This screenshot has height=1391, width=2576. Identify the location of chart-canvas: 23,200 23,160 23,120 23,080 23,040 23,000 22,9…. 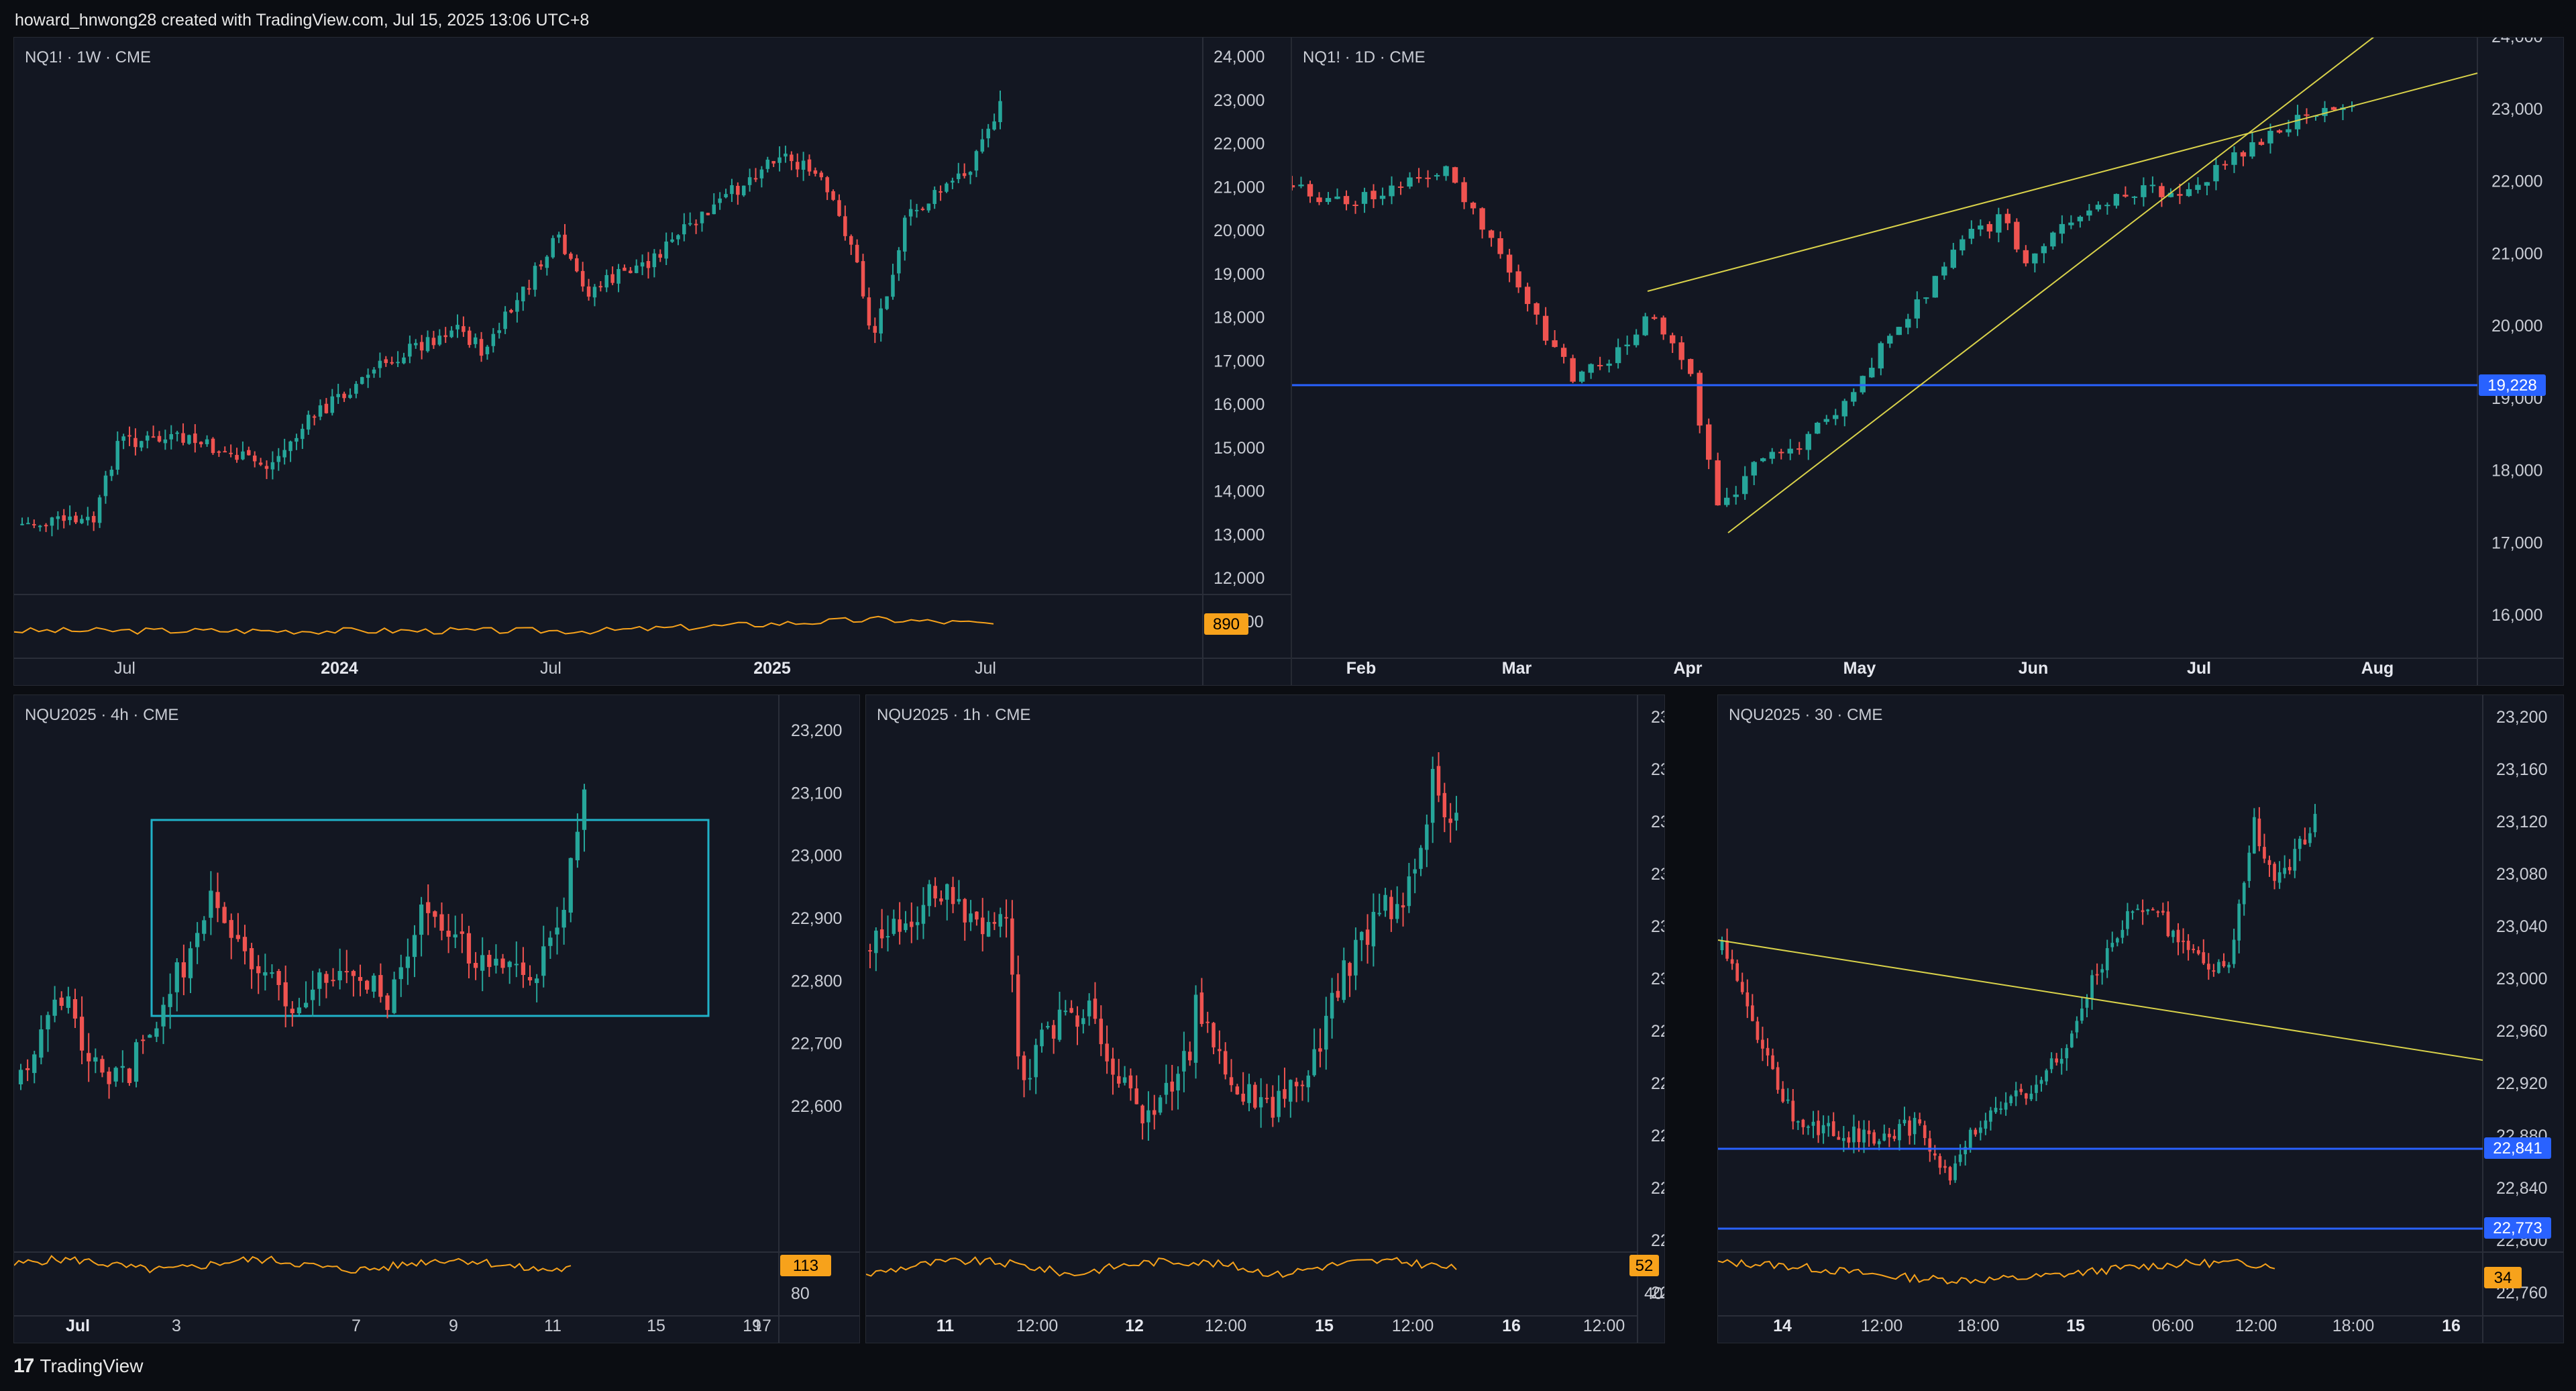
(1265, 1019).